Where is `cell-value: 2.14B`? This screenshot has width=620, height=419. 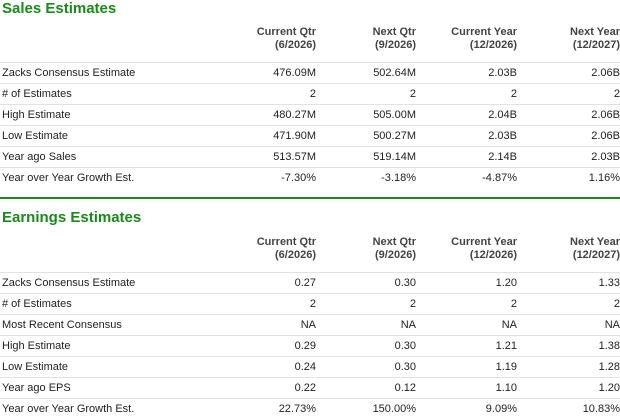
cell-value: 2.14B is located at coordinates (466, 156).